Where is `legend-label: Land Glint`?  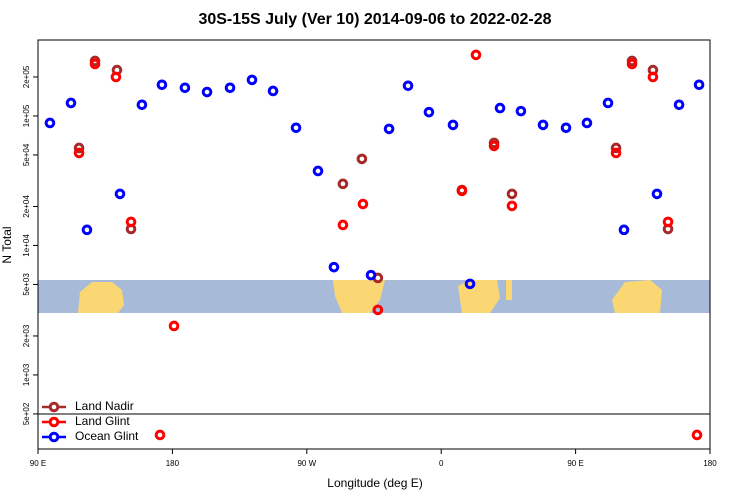 legend-label: Land Glint is located at coordinates (102, 421).